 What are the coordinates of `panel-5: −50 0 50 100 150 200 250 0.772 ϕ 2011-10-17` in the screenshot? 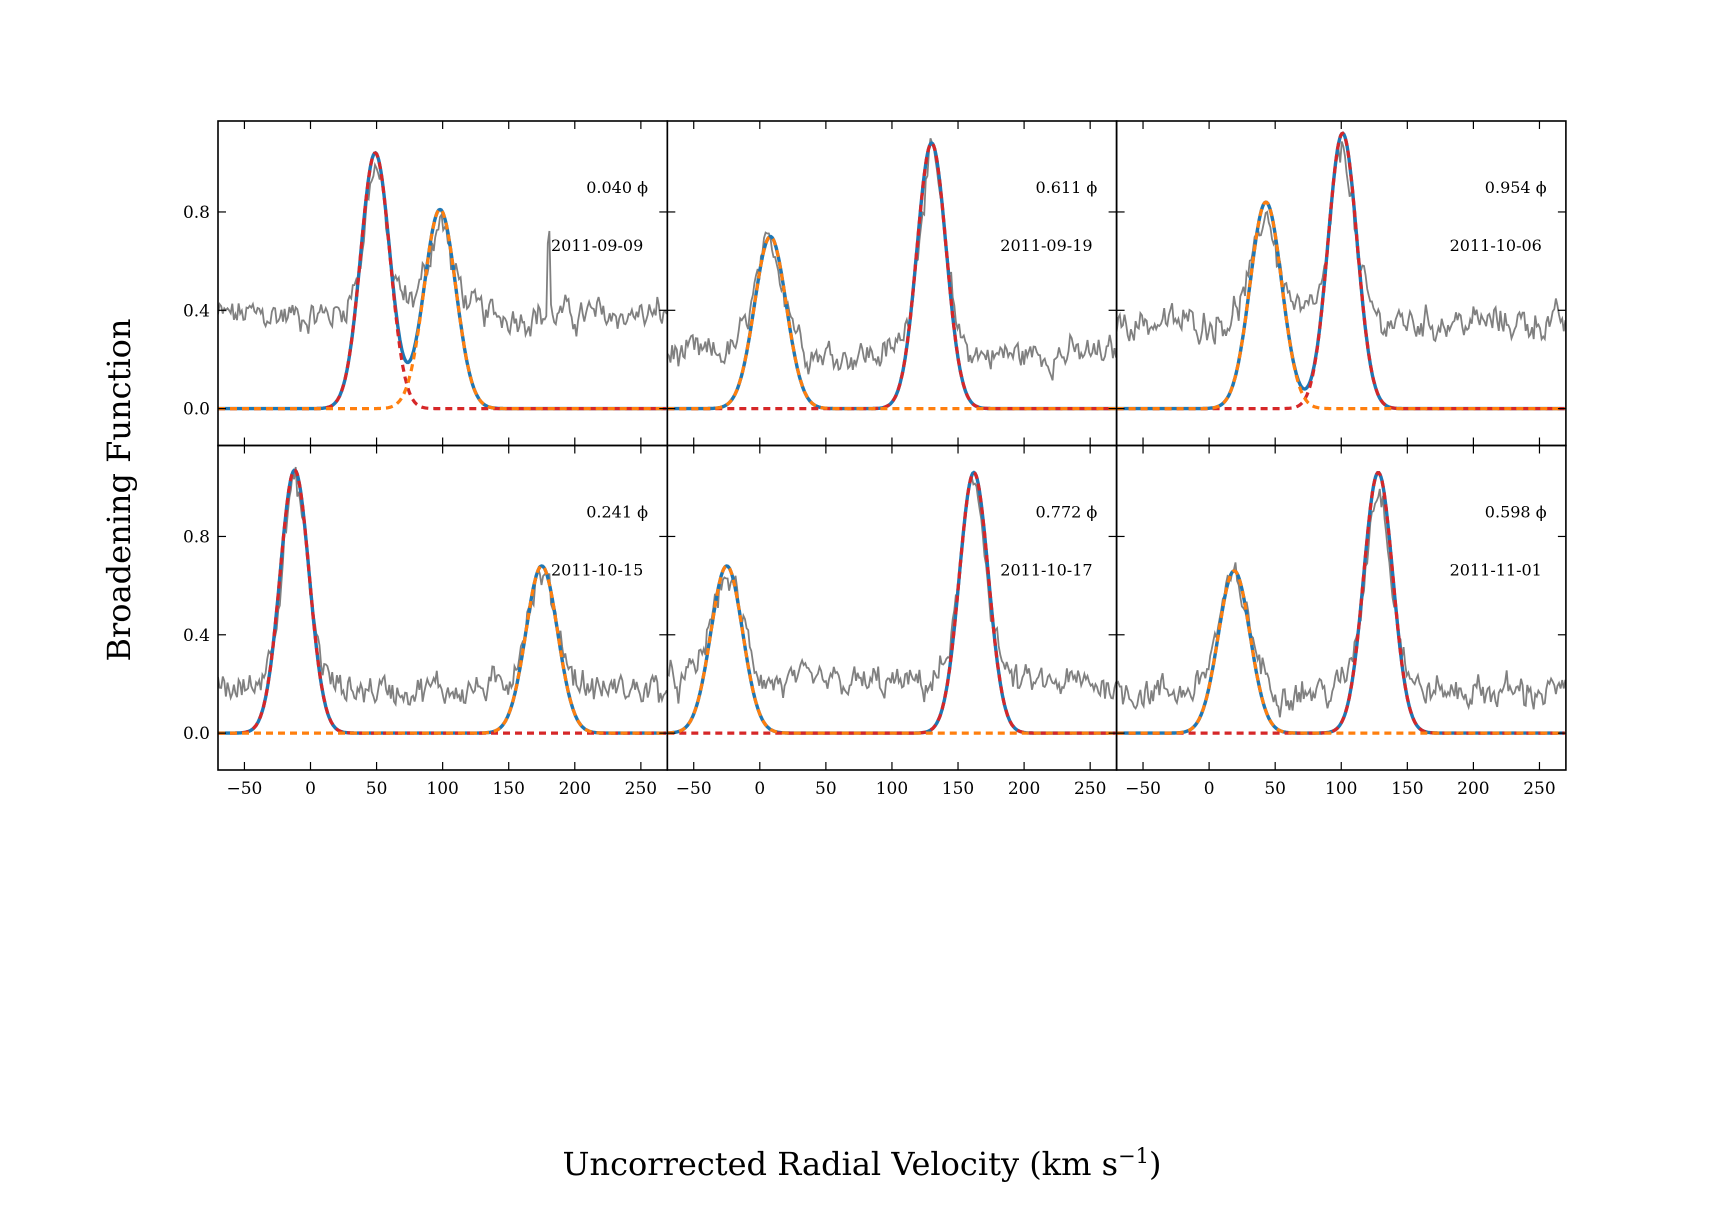 It's located at (892, 621).